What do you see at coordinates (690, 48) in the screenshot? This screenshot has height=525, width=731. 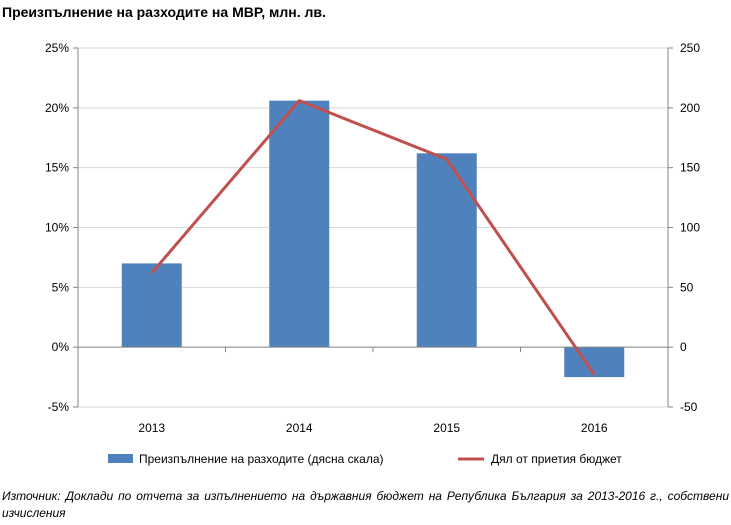 I see `right-tick-label: 250` at bounding box center [690, 48].